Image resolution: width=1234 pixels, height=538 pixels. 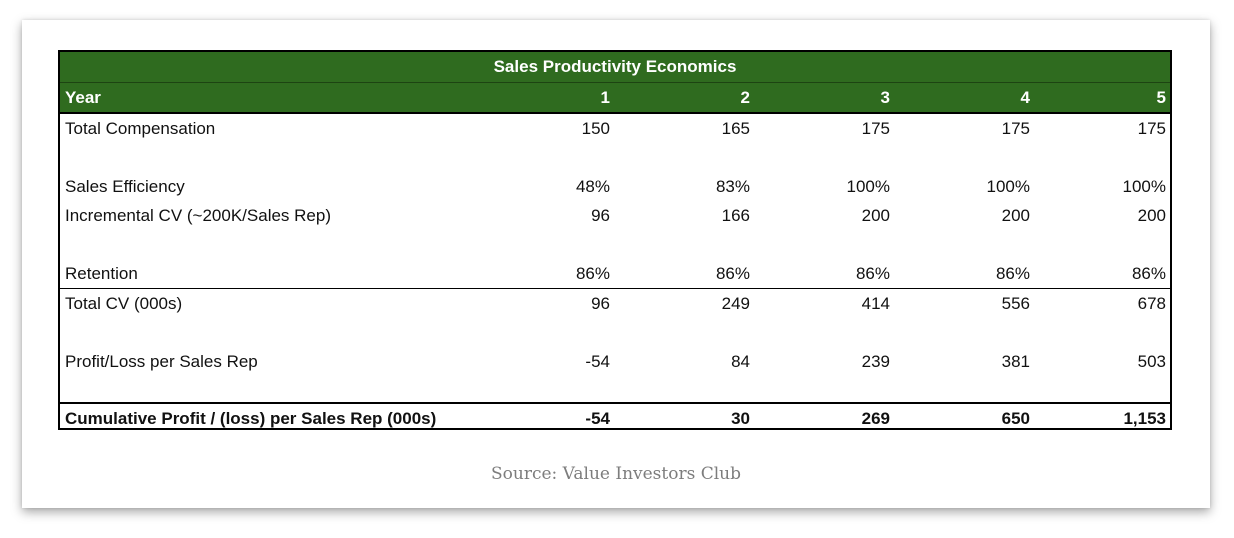 I want to click on header-year-4: 4, so click(x=1025, y=97).